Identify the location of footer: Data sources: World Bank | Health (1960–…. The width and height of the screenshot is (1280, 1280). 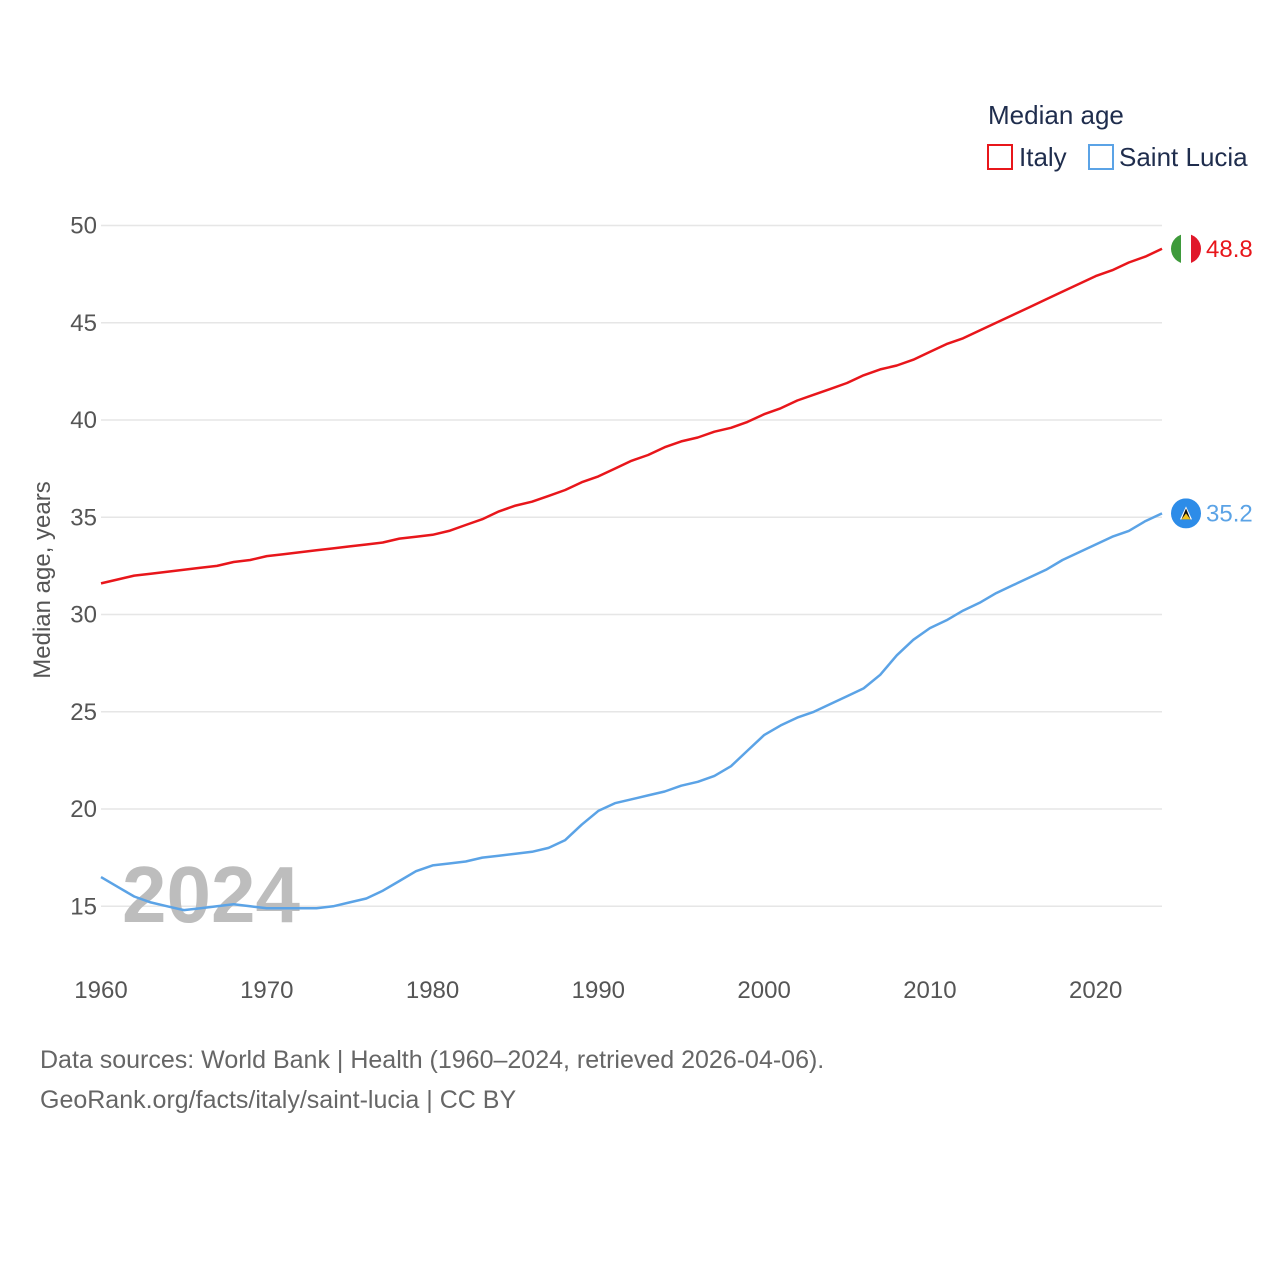
(432, 1080).